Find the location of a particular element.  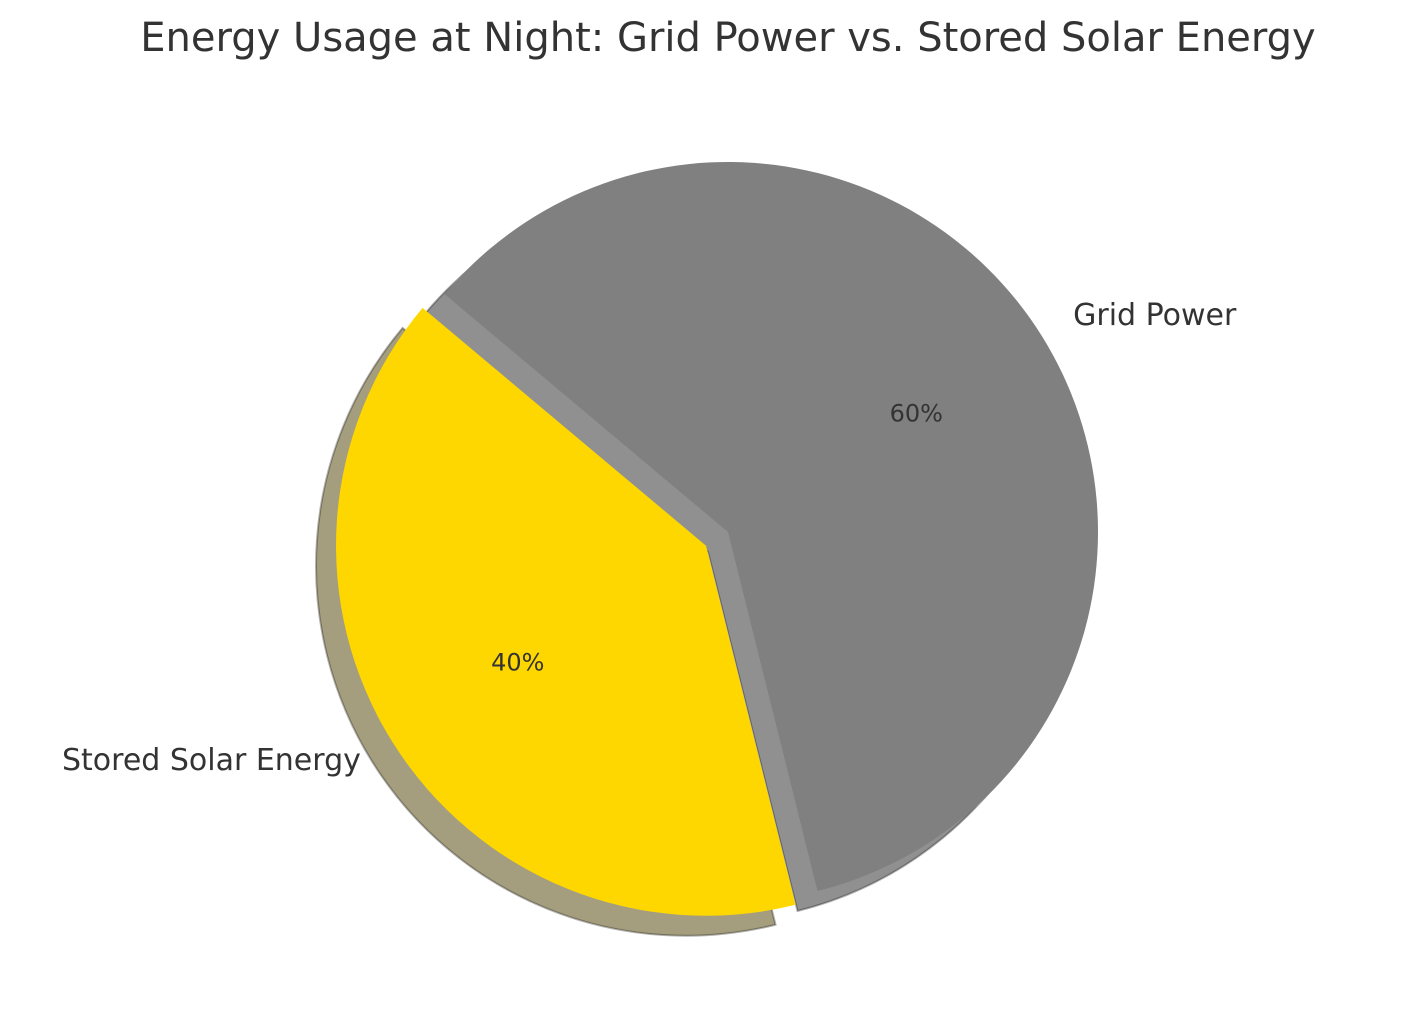

value-label: 60% is located at coordinates (916, 413).